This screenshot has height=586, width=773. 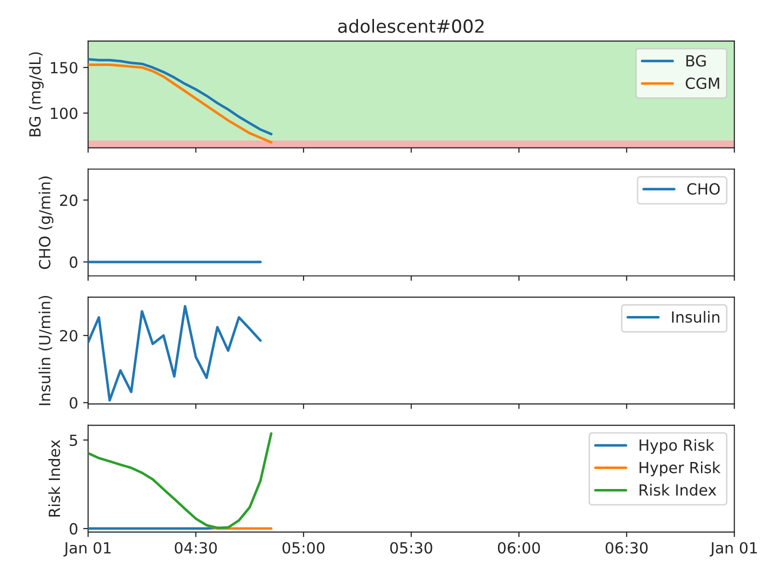 What do you see at coordinates (64, 114) in the screenshot?
I see `y-tick-label: 100` at bounding box center [64, 114].